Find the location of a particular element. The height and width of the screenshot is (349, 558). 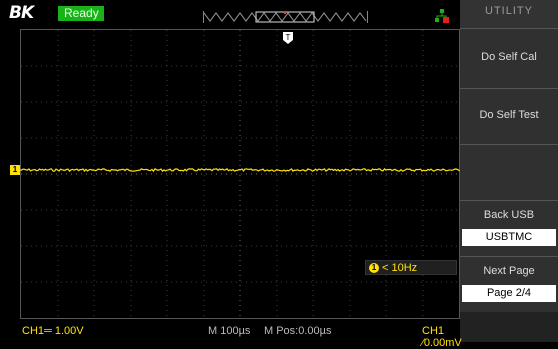

frequency-value: < 10Hz is located at coordinates (400, 268).